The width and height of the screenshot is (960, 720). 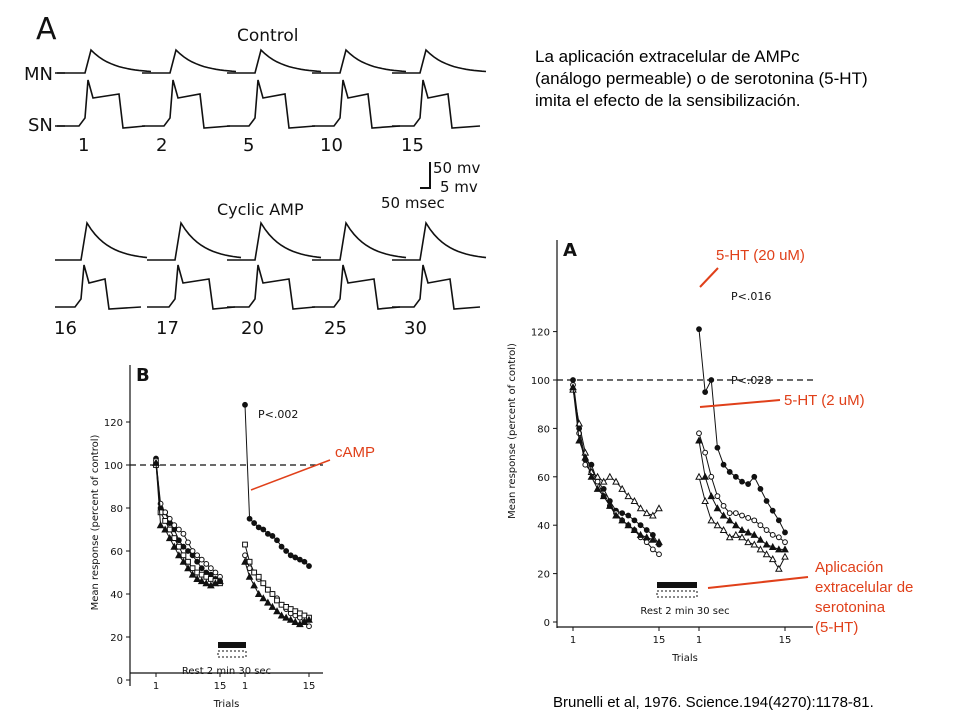 What do you see at coordinates (459, 187) in the screenshot?
I see `scale-5mv: 5 mv` at bounding box center [459, 187].